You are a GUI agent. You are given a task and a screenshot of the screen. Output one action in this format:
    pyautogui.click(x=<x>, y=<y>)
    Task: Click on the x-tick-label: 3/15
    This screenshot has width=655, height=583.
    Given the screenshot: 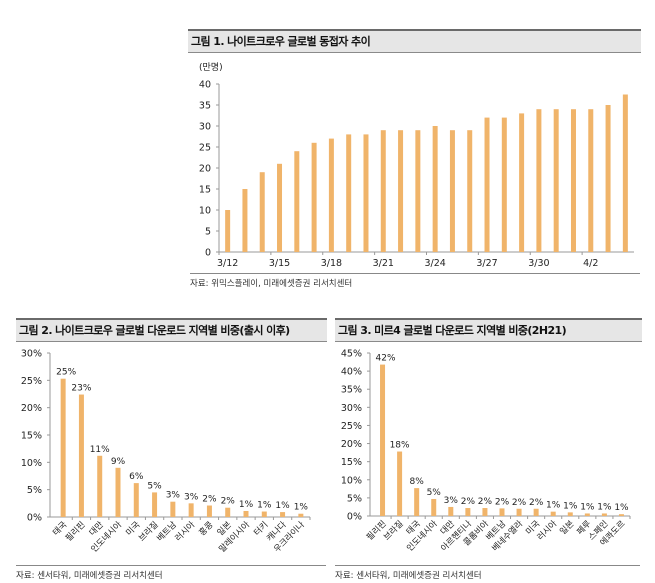 What is the action you would take?
    pyautogui.click(x=279, y=263)
    